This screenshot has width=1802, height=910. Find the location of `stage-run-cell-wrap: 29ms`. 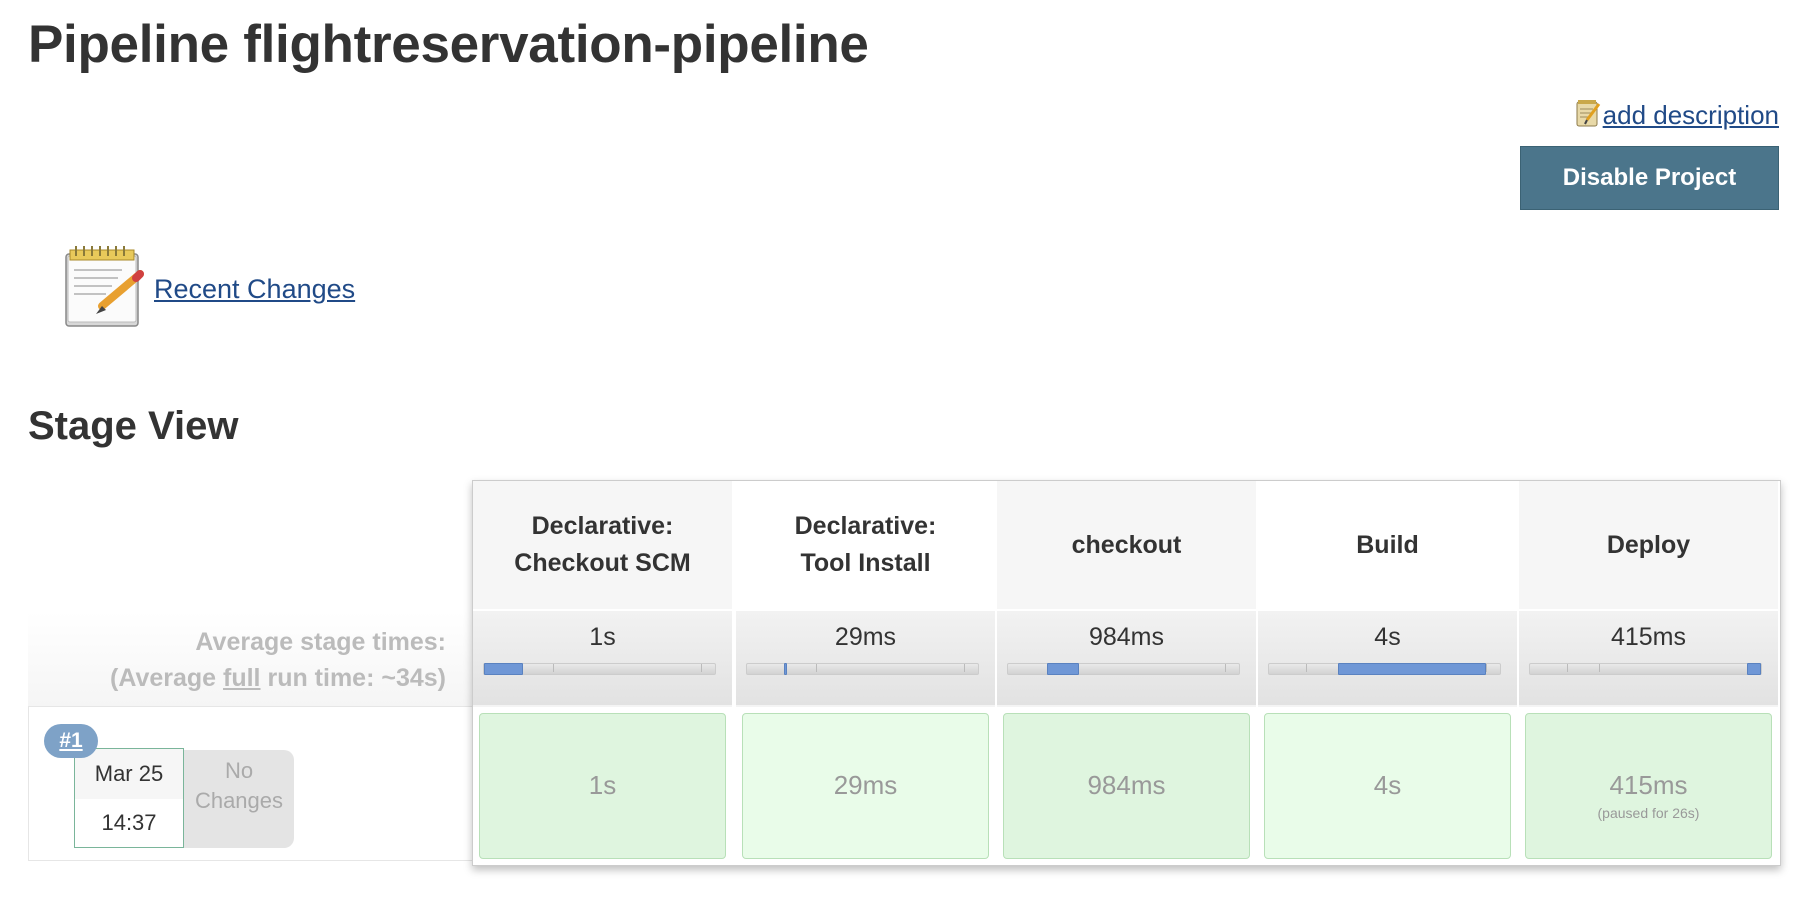

stage-run-cell-wrap: 29ms is located at coordinates (865, 787).